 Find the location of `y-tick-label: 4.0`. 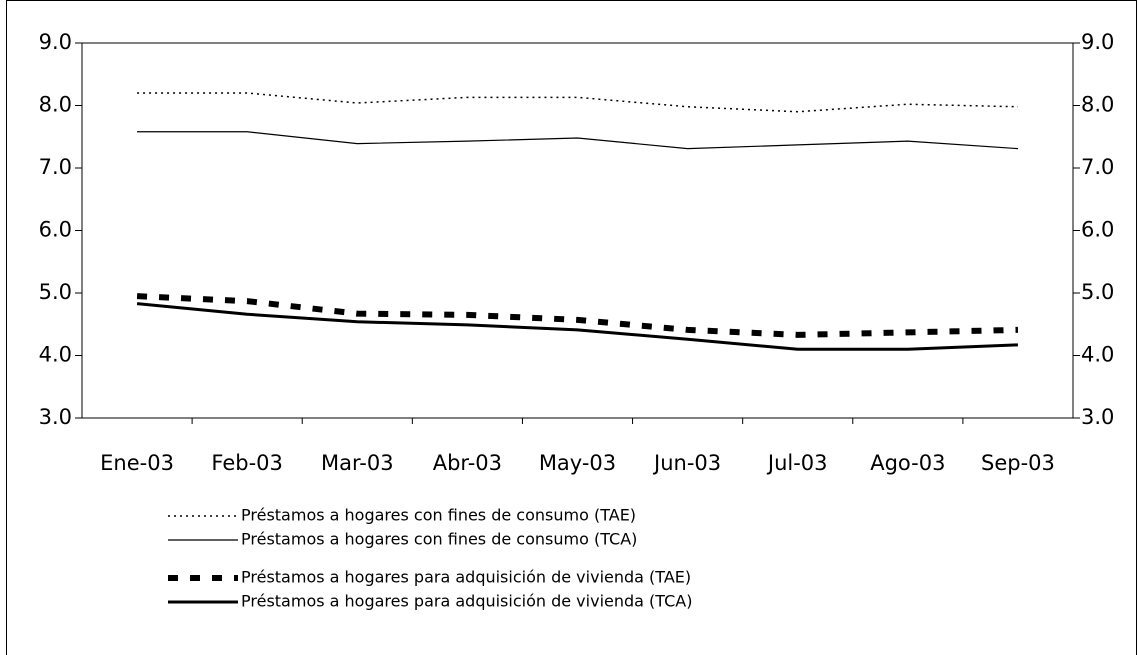

y-tick-label: 4.0 is located at coordinates (55, 355).